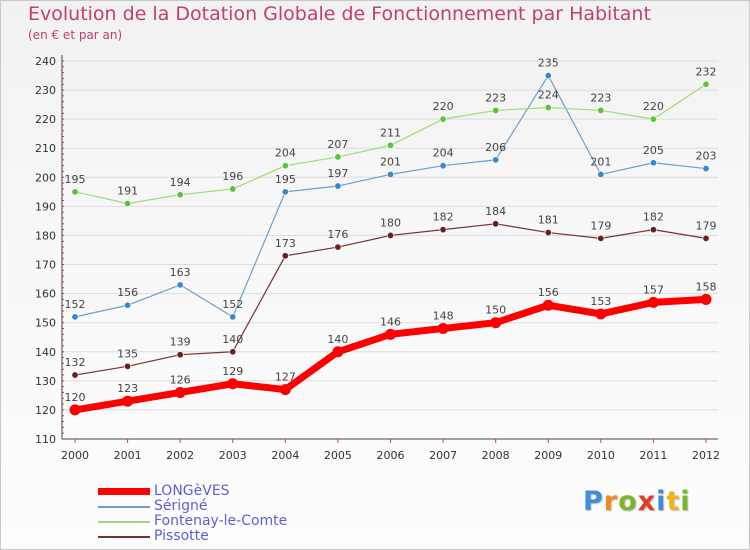  What do you see at coordinates (653, 455) in the screenshot?
I see `x-tick-label: 2011` at bounding box center [653, 455].